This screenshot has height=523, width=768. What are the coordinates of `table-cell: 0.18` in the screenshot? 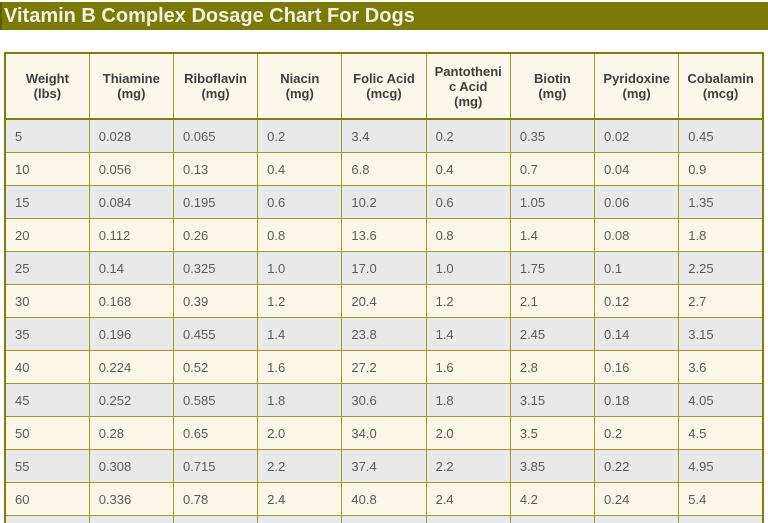 It's located at (637, 400).